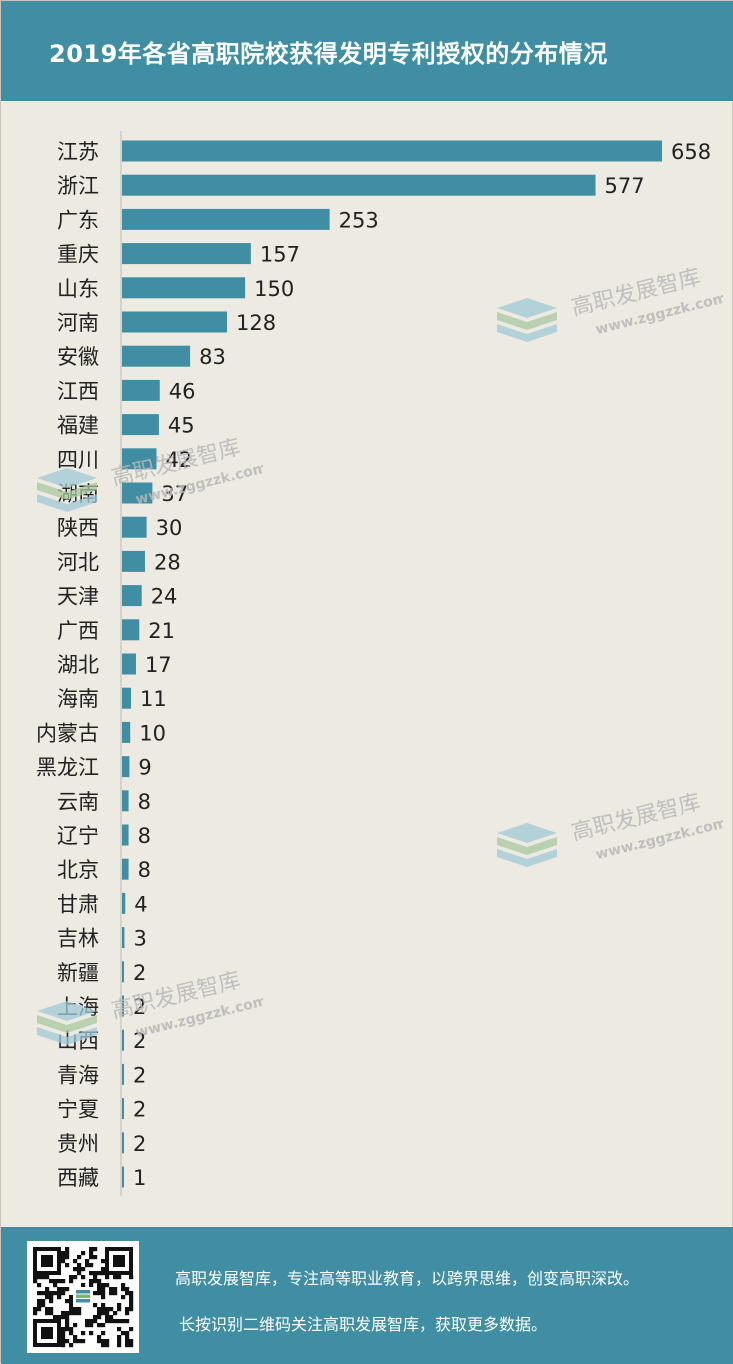 Image resolution: width=733 pixels, height=1364 pixels. I want to click on category-label: 湖南, so click(78, 494).